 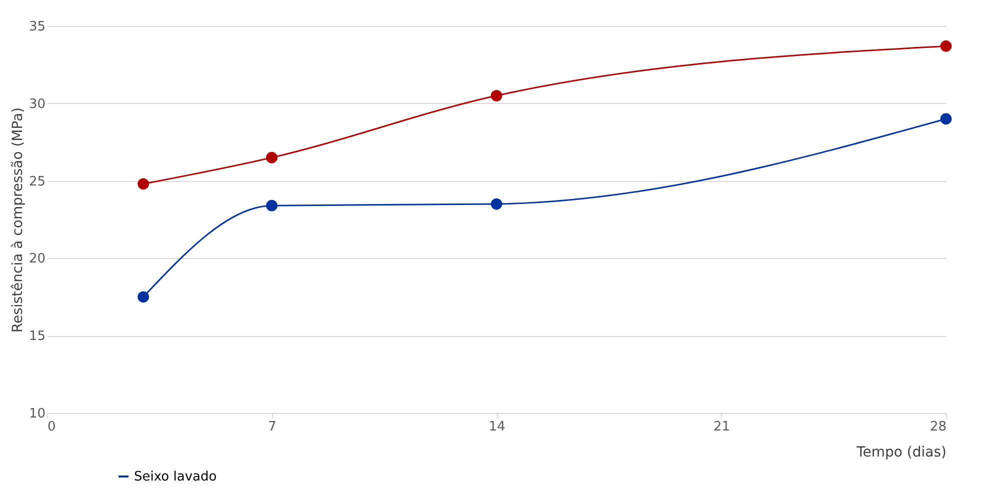 I want to click on y-tick-label: 30, so click(x=37, y=104).